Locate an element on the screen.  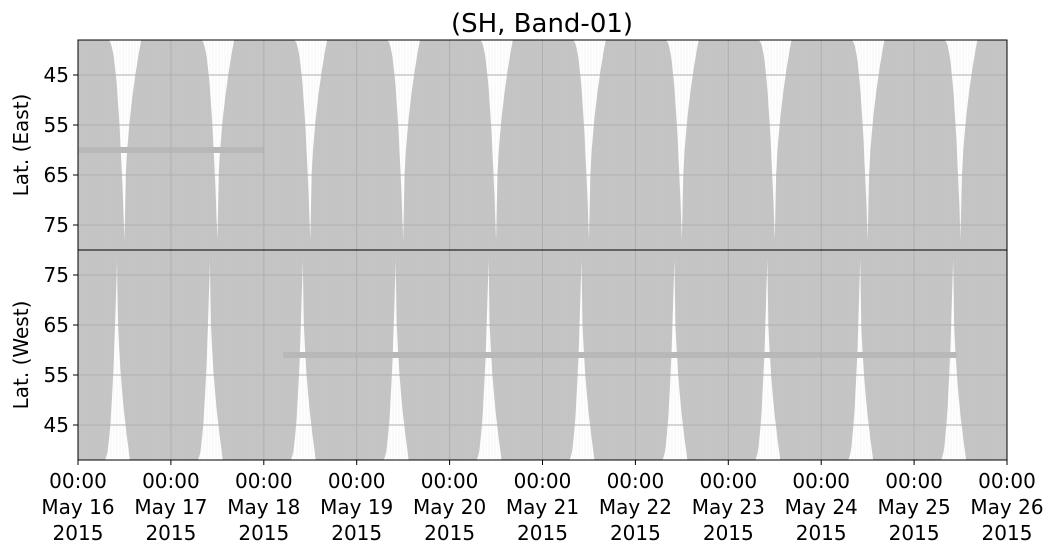
tick-label-east-y-65: 65 is located at coordinates (56, 175).